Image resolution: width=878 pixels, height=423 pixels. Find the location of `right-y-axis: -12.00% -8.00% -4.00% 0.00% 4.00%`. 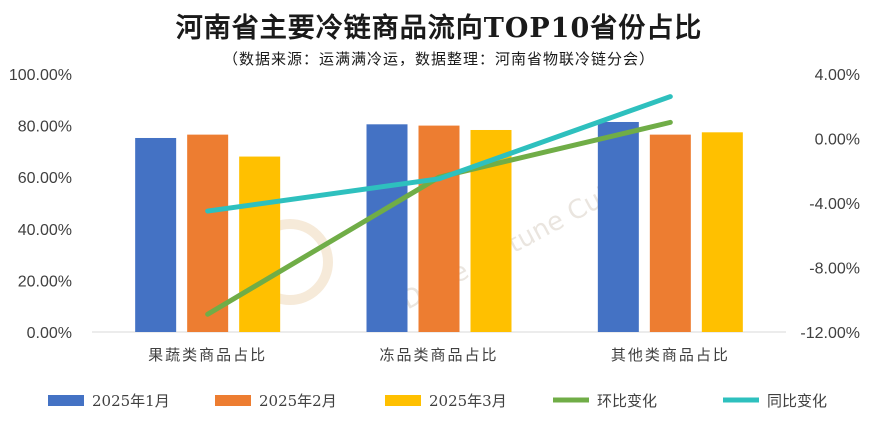

right-y-axis: -12.00% -8.00% -4.00% 0.00% 4.00% is located at coordinates (830, 204).